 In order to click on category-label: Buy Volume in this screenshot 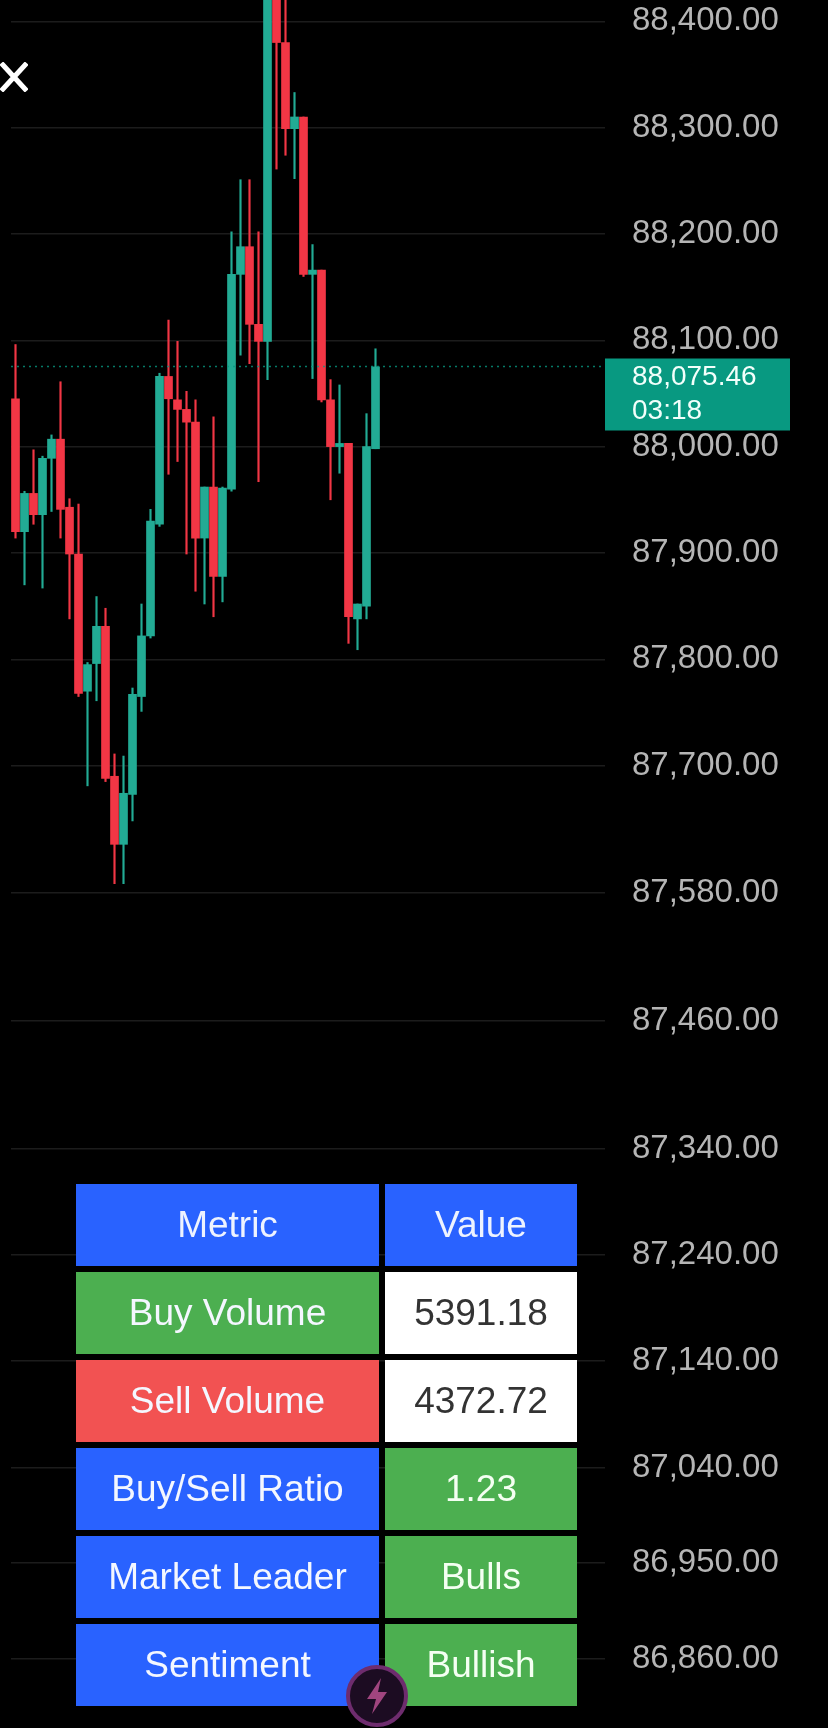, I will do `click(227, 1313)`.